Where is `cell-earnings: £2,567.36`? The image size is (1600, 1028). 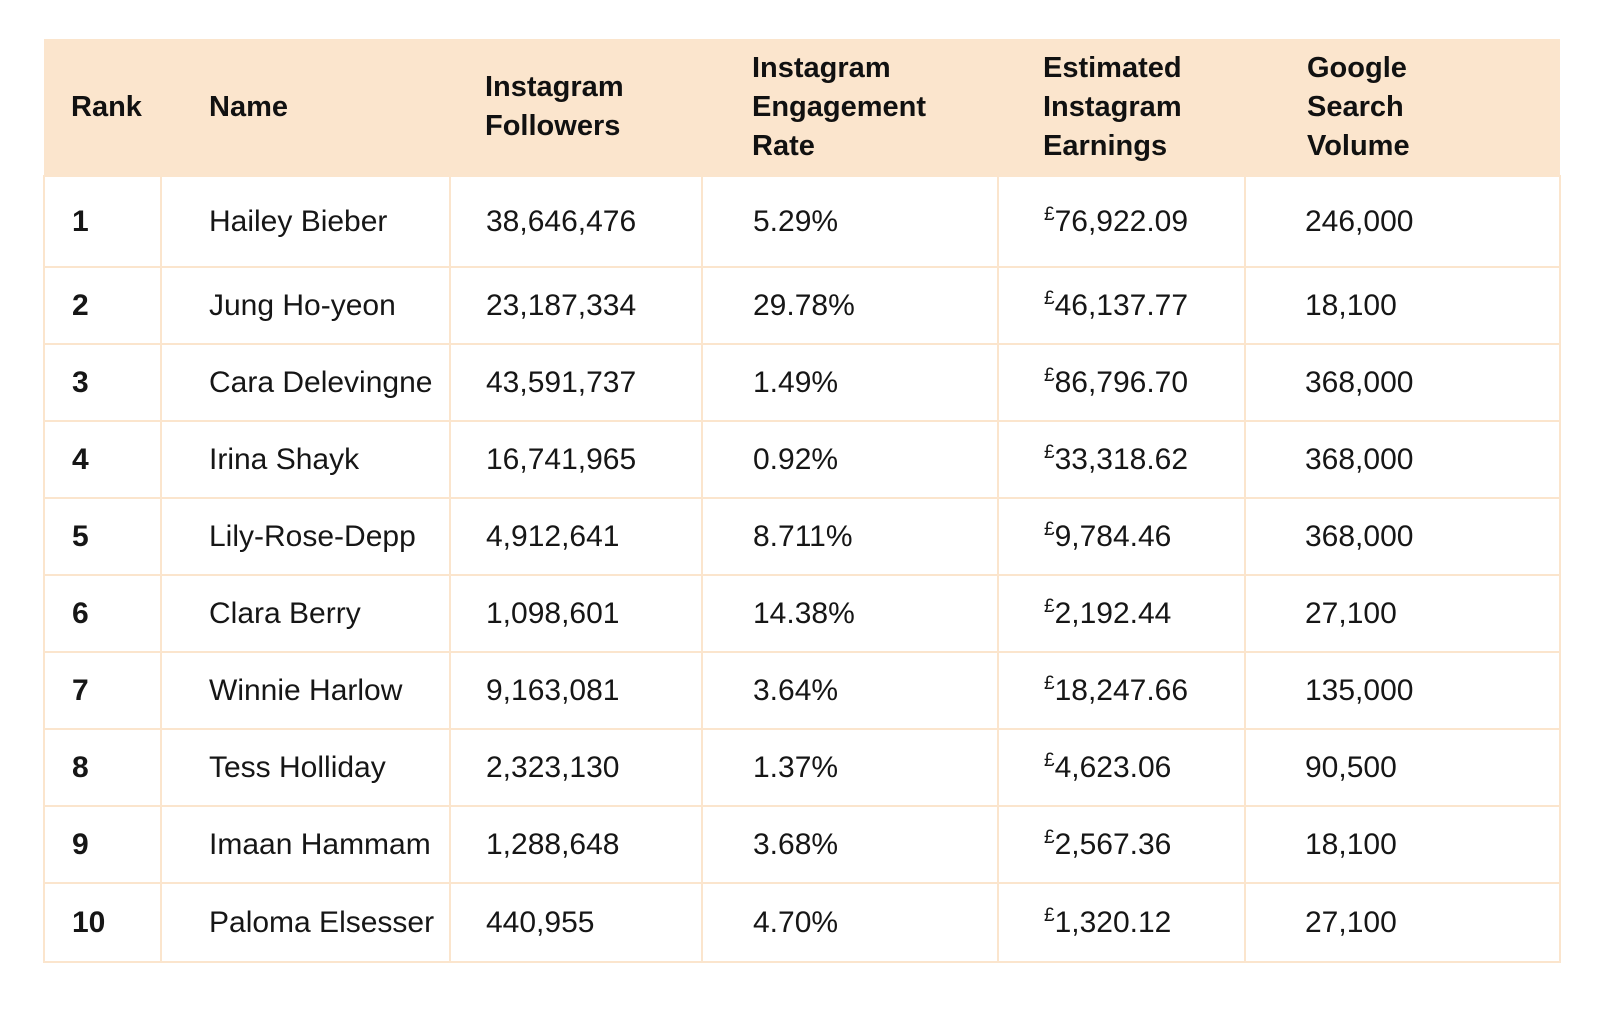
cell-earnings: £2,567.36 is located at coordinates (1121, 844).